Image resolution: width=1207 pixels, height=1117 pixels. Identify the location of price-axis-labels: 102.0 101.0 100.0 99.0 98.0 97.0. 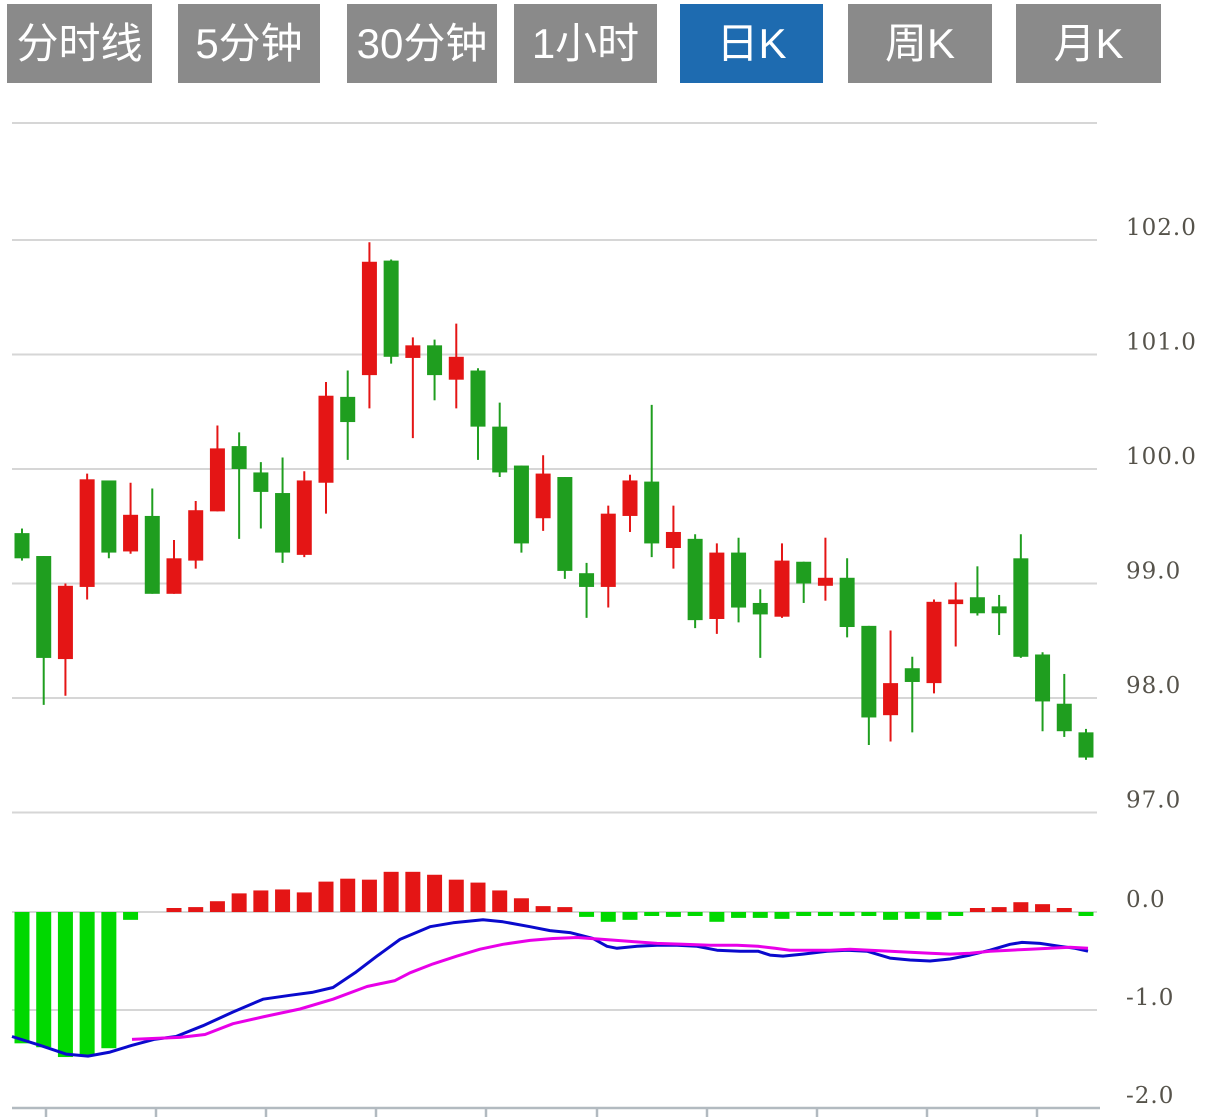
(1161, 514).